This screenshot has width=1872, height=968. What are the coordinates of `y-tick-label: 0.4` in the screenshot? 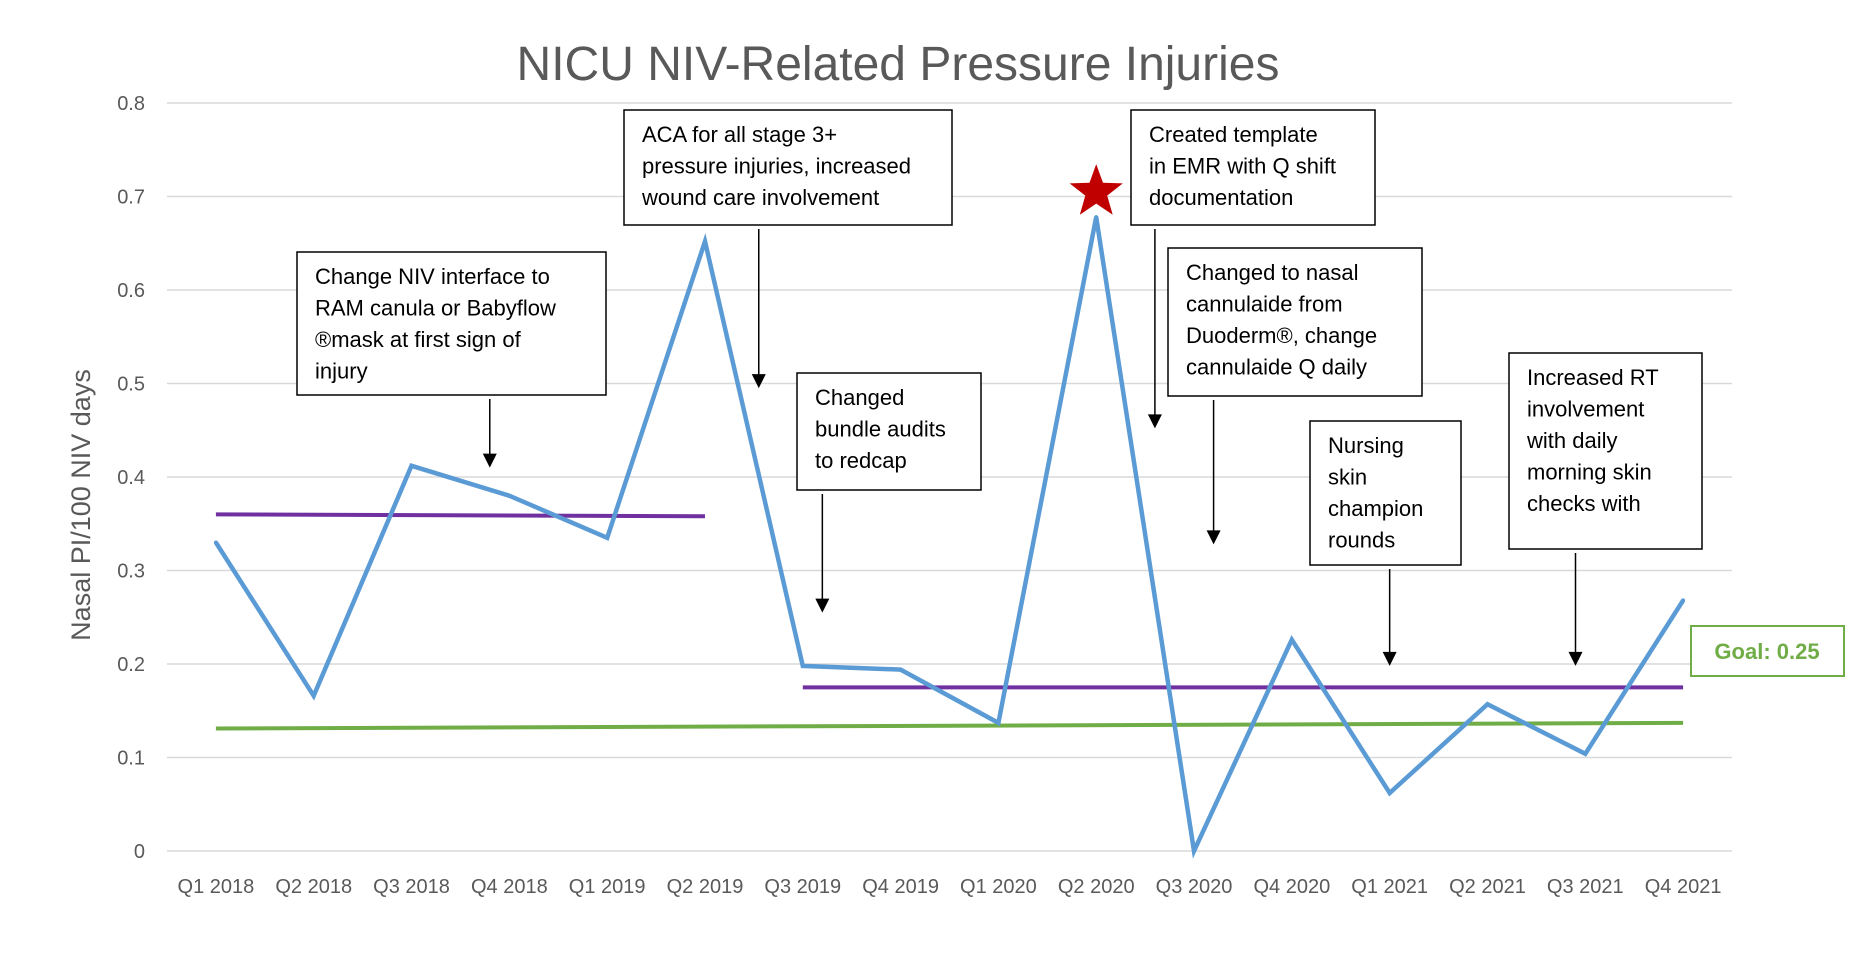 It's located at (131, 478).